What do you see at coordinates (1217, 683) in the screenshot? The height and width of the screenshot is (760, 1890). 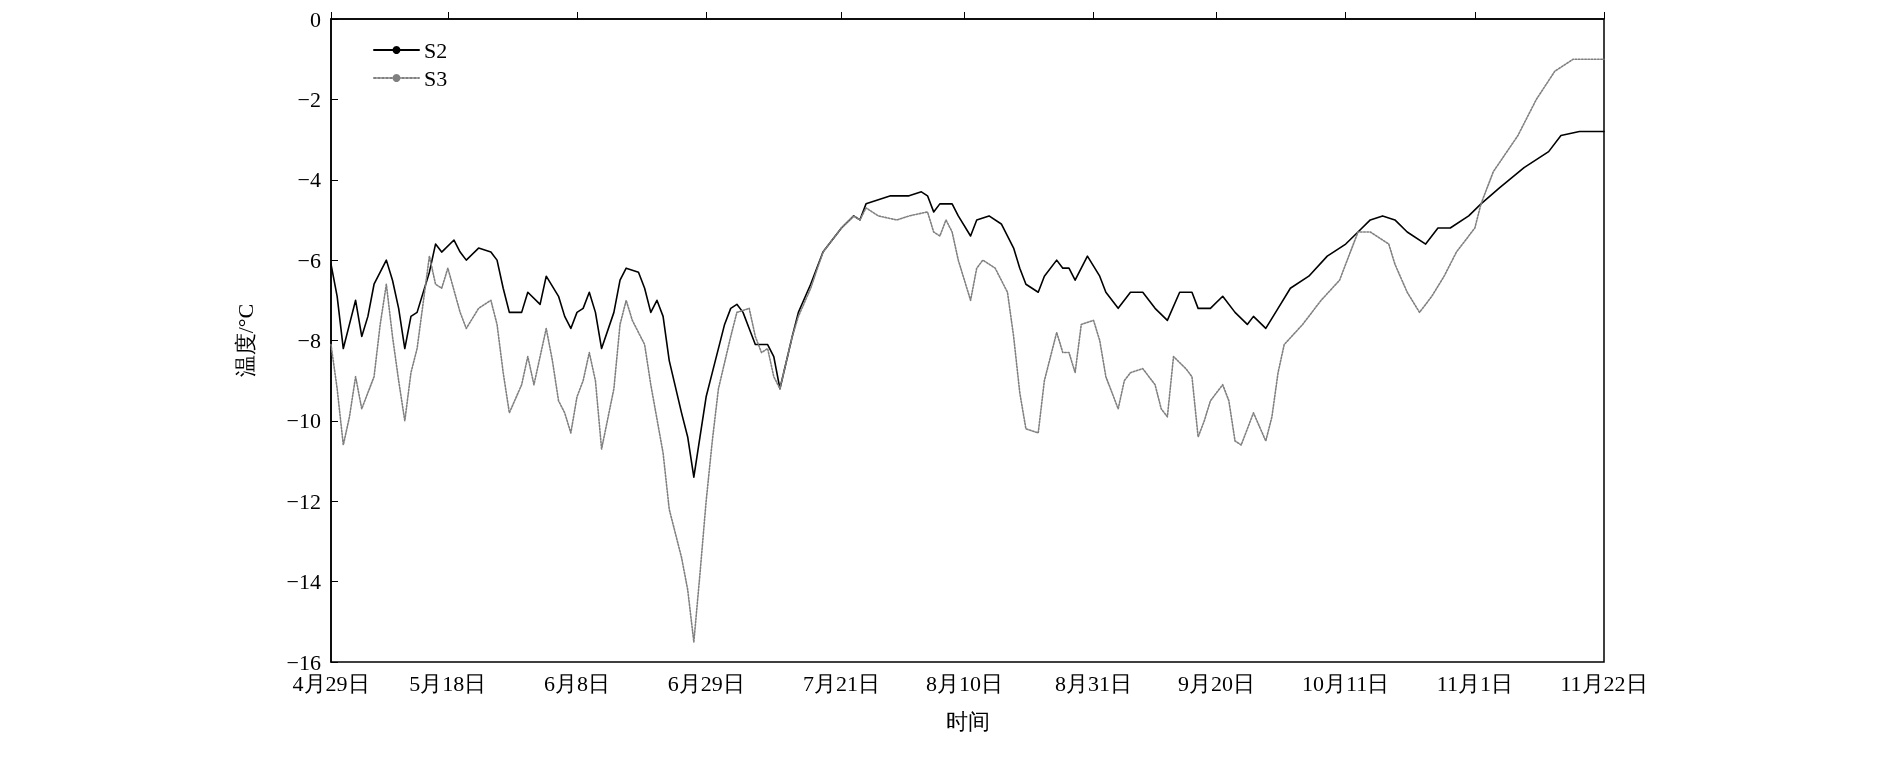 I see `x-tick-label: 9月20日` at bounding box center [1217, 683].